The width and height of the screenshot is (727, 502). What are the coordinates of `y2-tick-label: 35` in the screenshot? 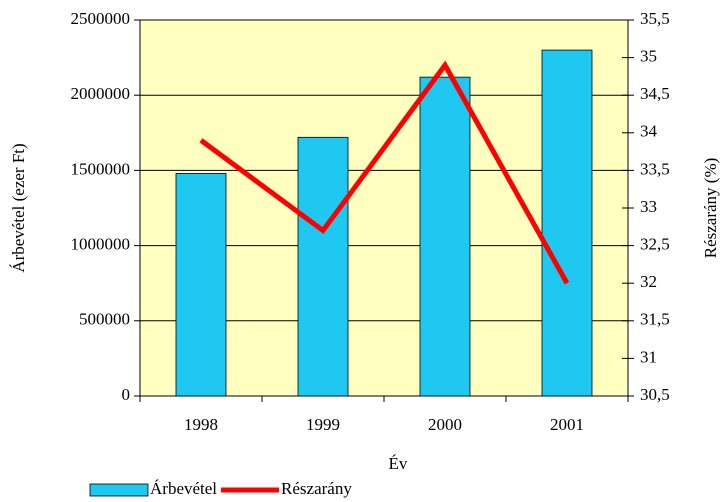 It's located at (648, 56).